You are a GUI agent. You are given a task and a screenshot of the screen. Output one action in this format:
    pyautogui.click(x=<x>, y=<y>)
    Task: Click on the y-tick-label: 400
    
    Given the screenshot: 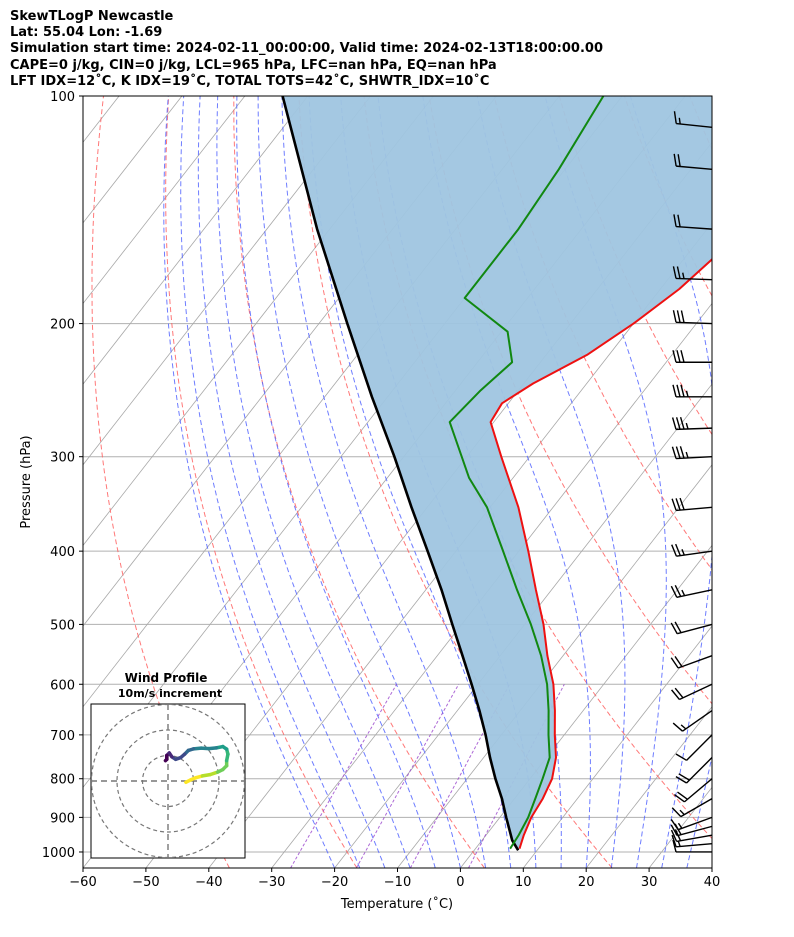 What is the action you would take?
    pyautogui.click(x=62, y=552)
    